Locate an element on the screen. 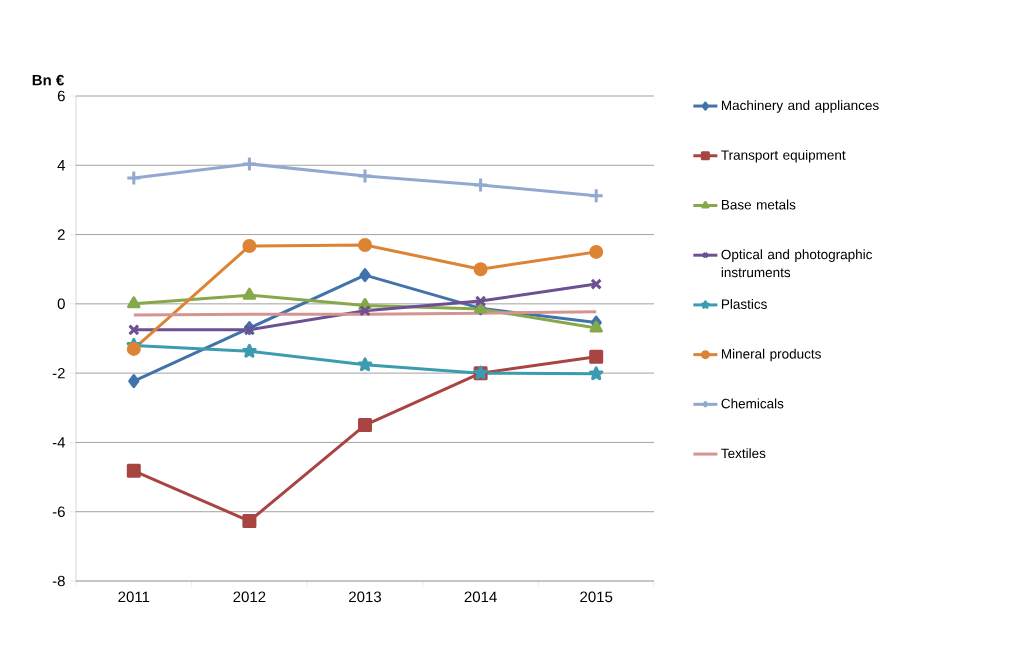 The width and height of the screenshot is (1036, 645). y-tick-label: 4 is located at coordinates (61, 165).